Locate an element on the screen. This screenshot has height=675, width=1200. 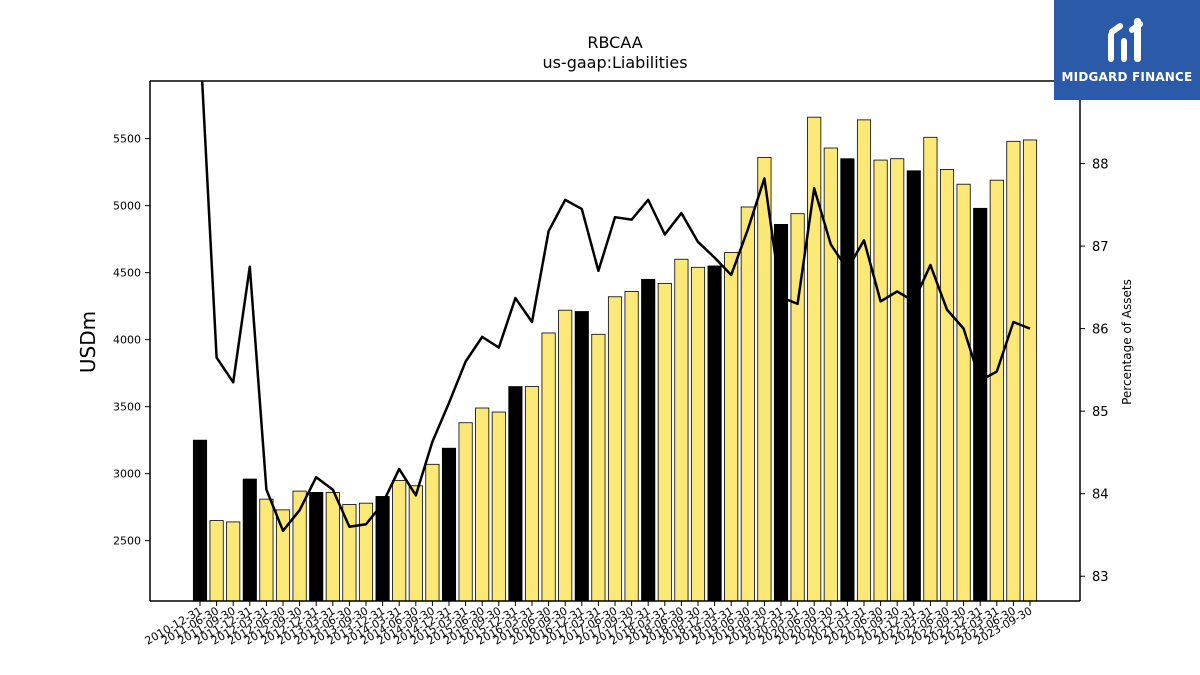
y-tick-label: 5500 is located at coordinates (127, 139).